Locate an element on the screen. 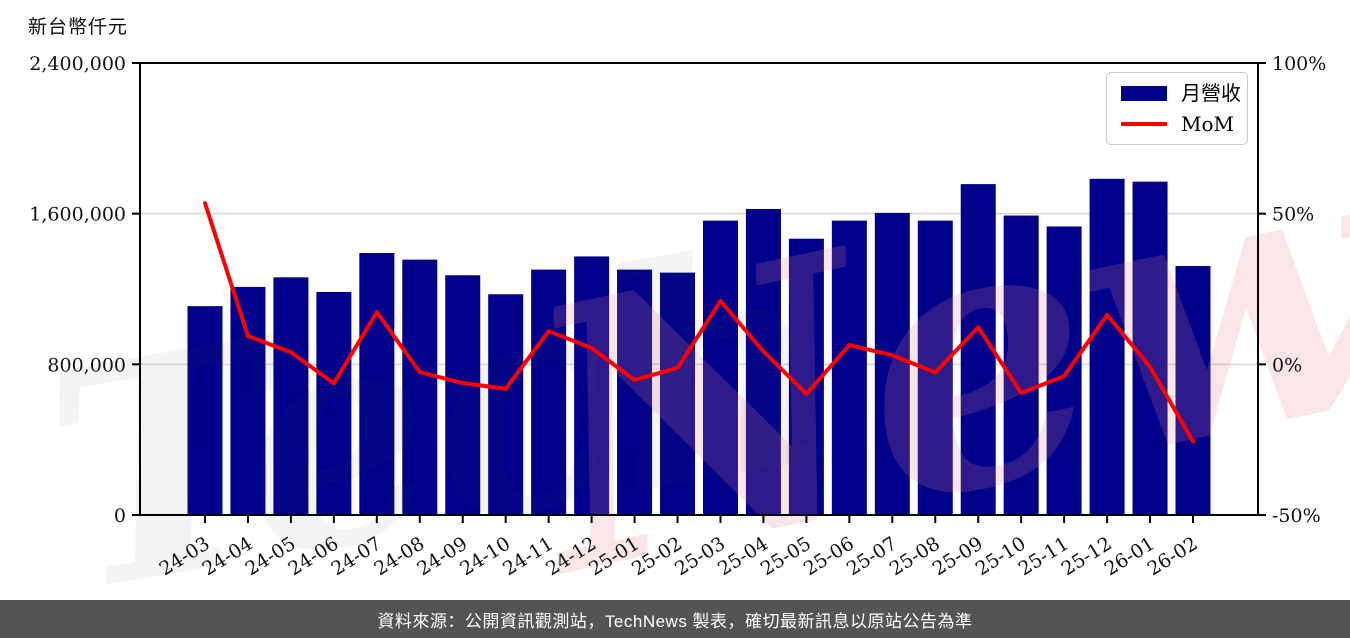 Image resolution: width=1350 pixels, height=638 pixels. left-axis-title: 新台幣仟元 is located at coordinates (78, 27).